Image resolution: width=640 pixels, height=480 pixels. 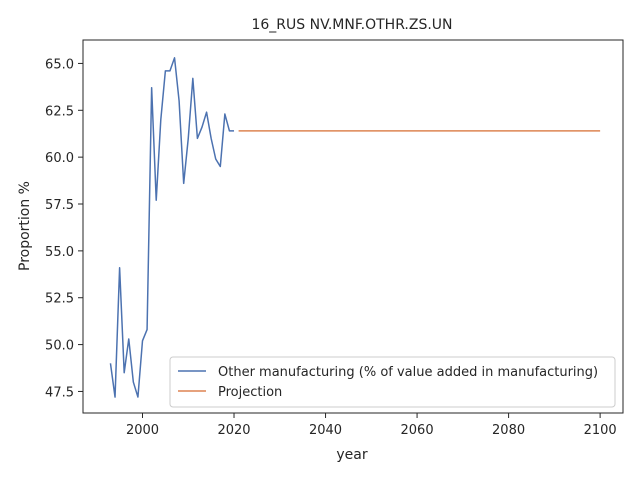 I want to click on x-tick-label: 2060, so click(x=417, y=430).